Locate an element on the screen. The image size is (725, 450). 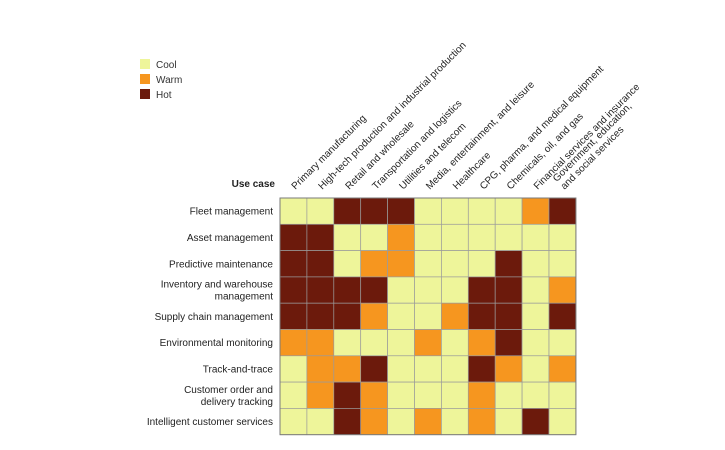
legend-swatch-hot is located at coordinates (145, 94).